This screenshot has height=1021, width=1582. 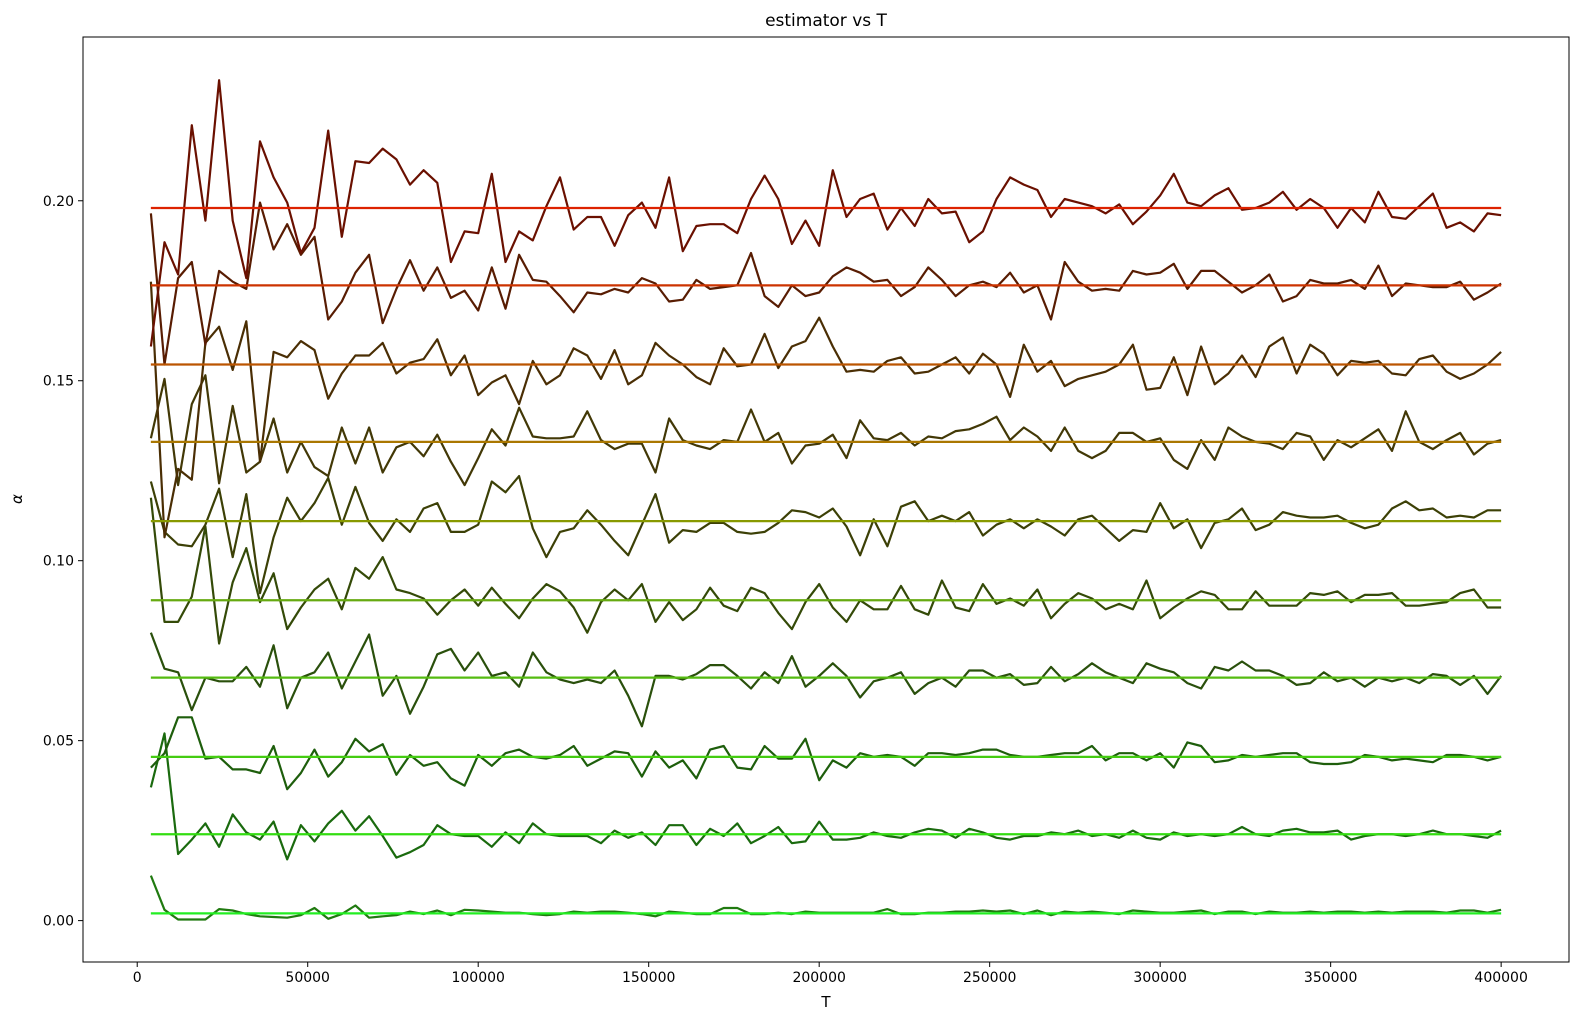 I want to click on x-tick-label: 400000, so click(x=1500, y=978).